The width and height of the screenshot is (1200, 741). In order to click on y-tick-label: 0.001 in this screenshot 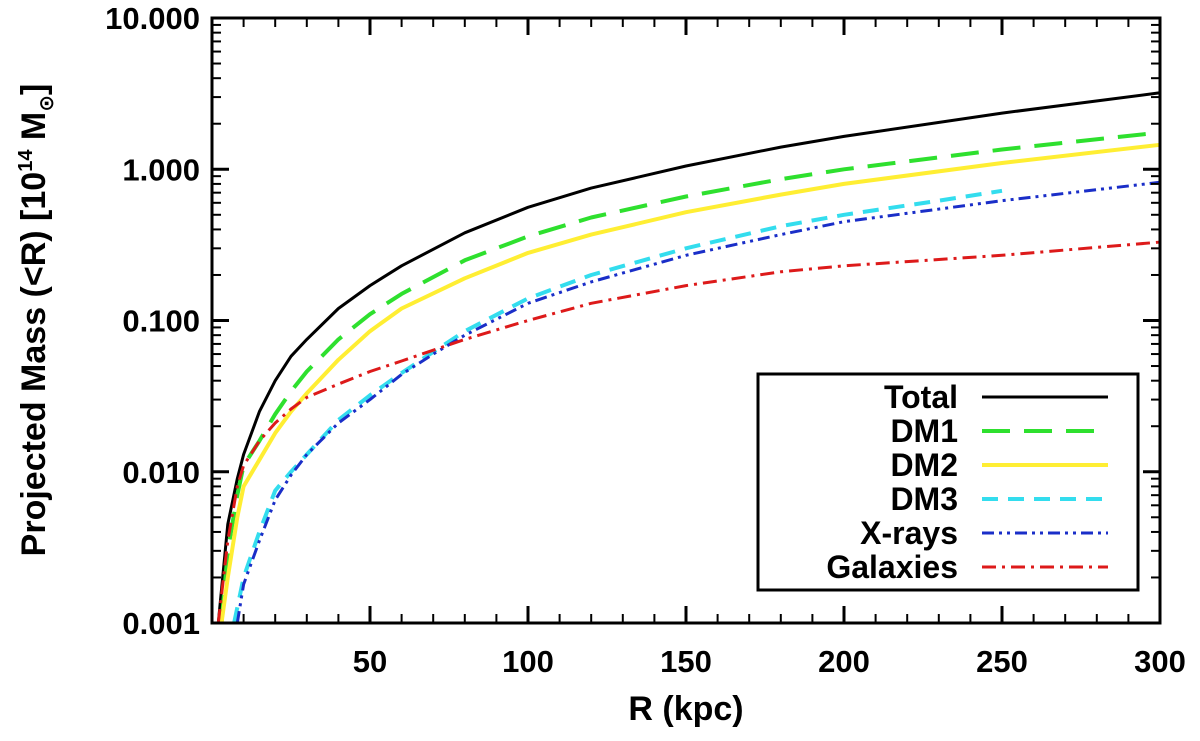, I will do `click(161, 623)`.